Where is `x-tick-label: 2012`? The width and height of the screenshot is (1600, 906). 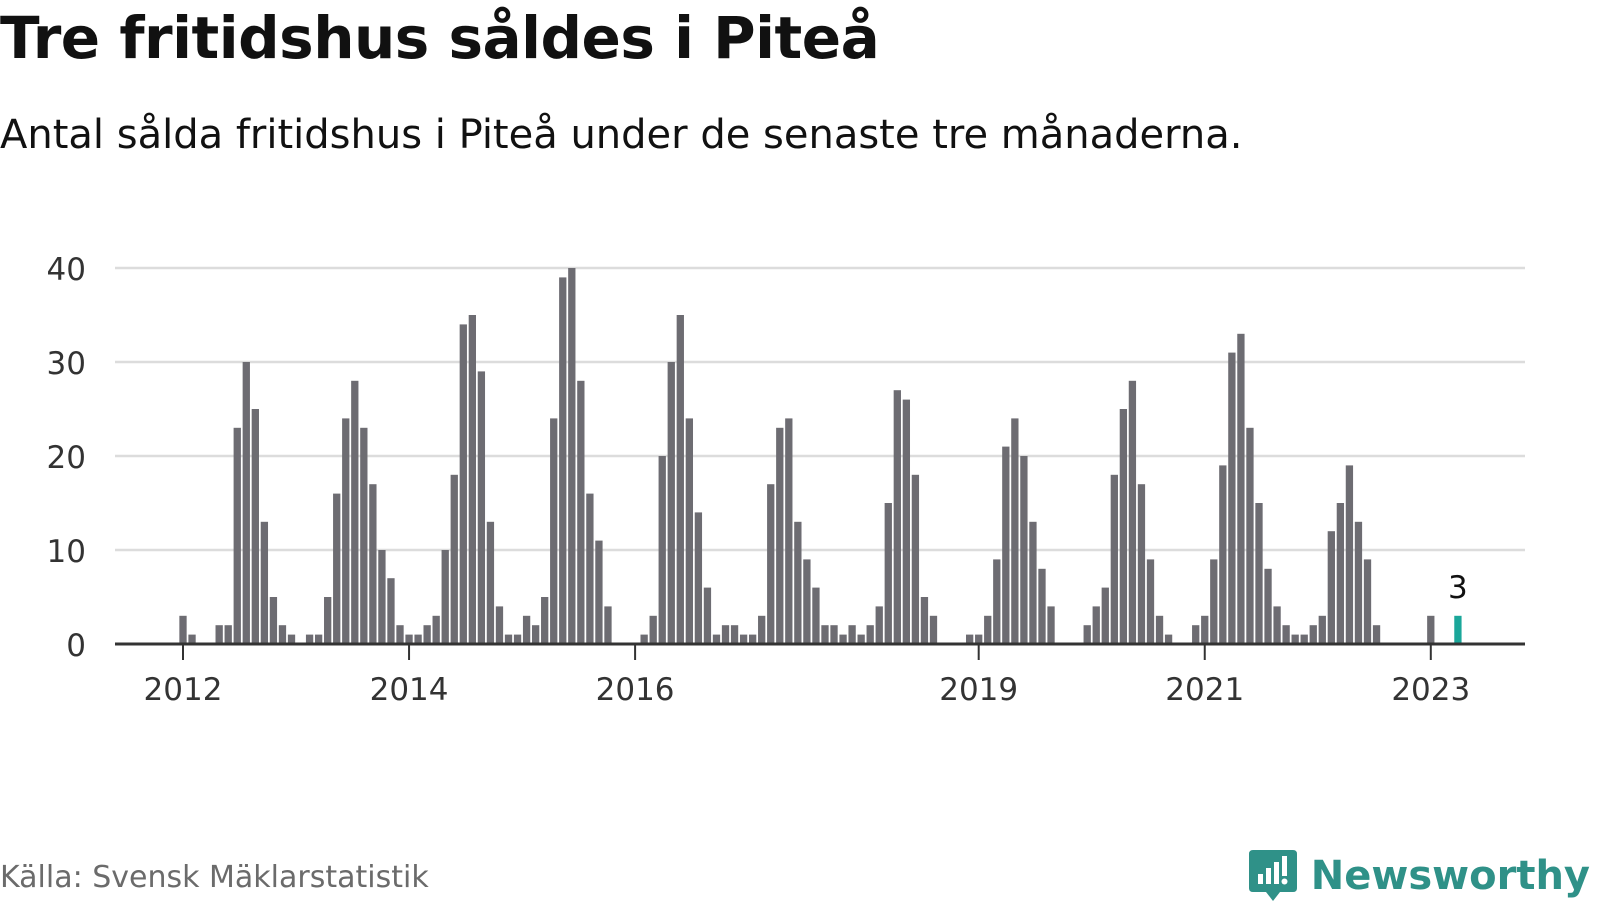
x-tick-label: 2012 is located at coordinates (183, 690).